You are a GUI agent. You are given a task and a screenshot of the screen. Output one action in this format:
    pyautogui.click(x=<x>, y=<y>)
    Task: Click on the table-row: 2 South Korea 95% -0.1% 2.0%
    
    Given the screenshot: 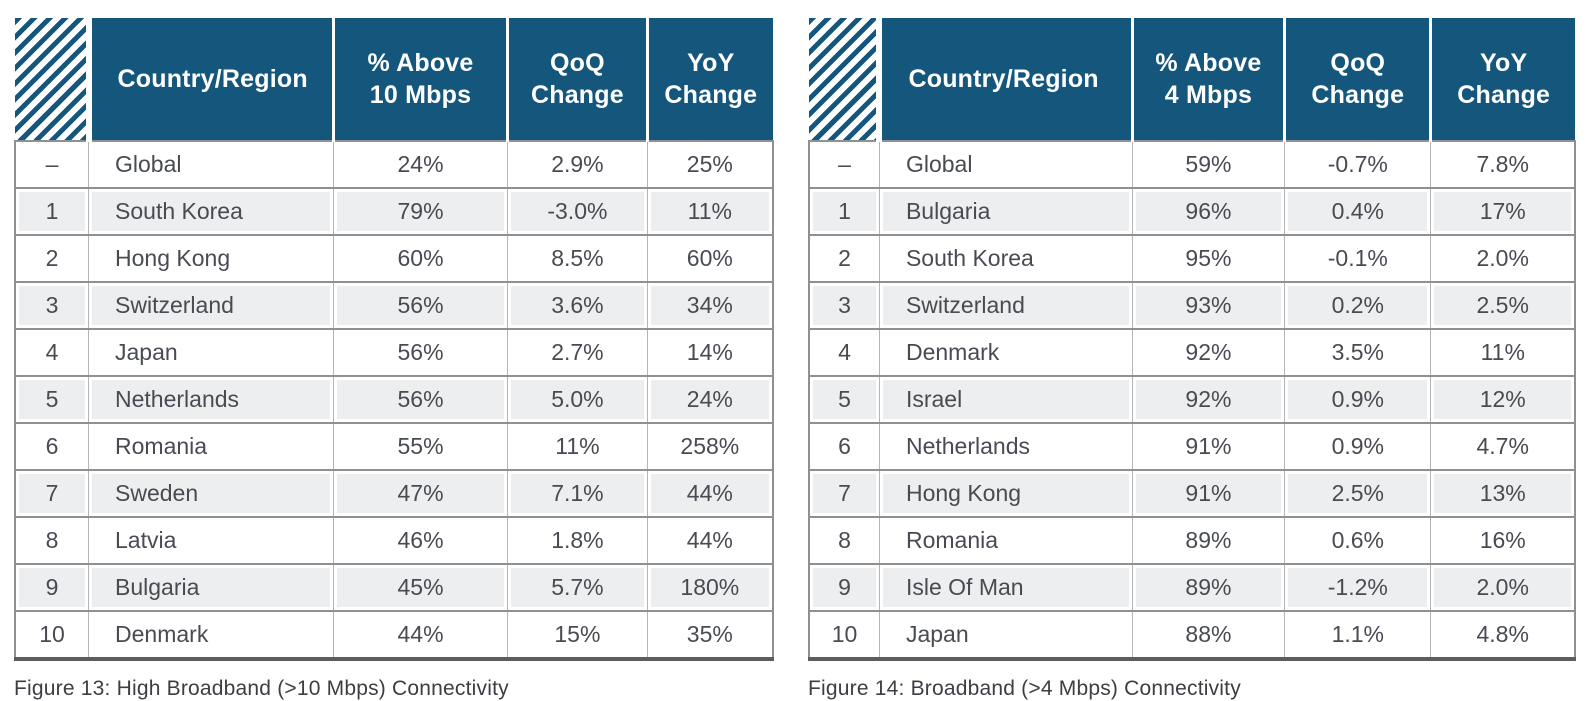 What is the action you would take?
    pyautogui.click(x=1192, y=258)
    